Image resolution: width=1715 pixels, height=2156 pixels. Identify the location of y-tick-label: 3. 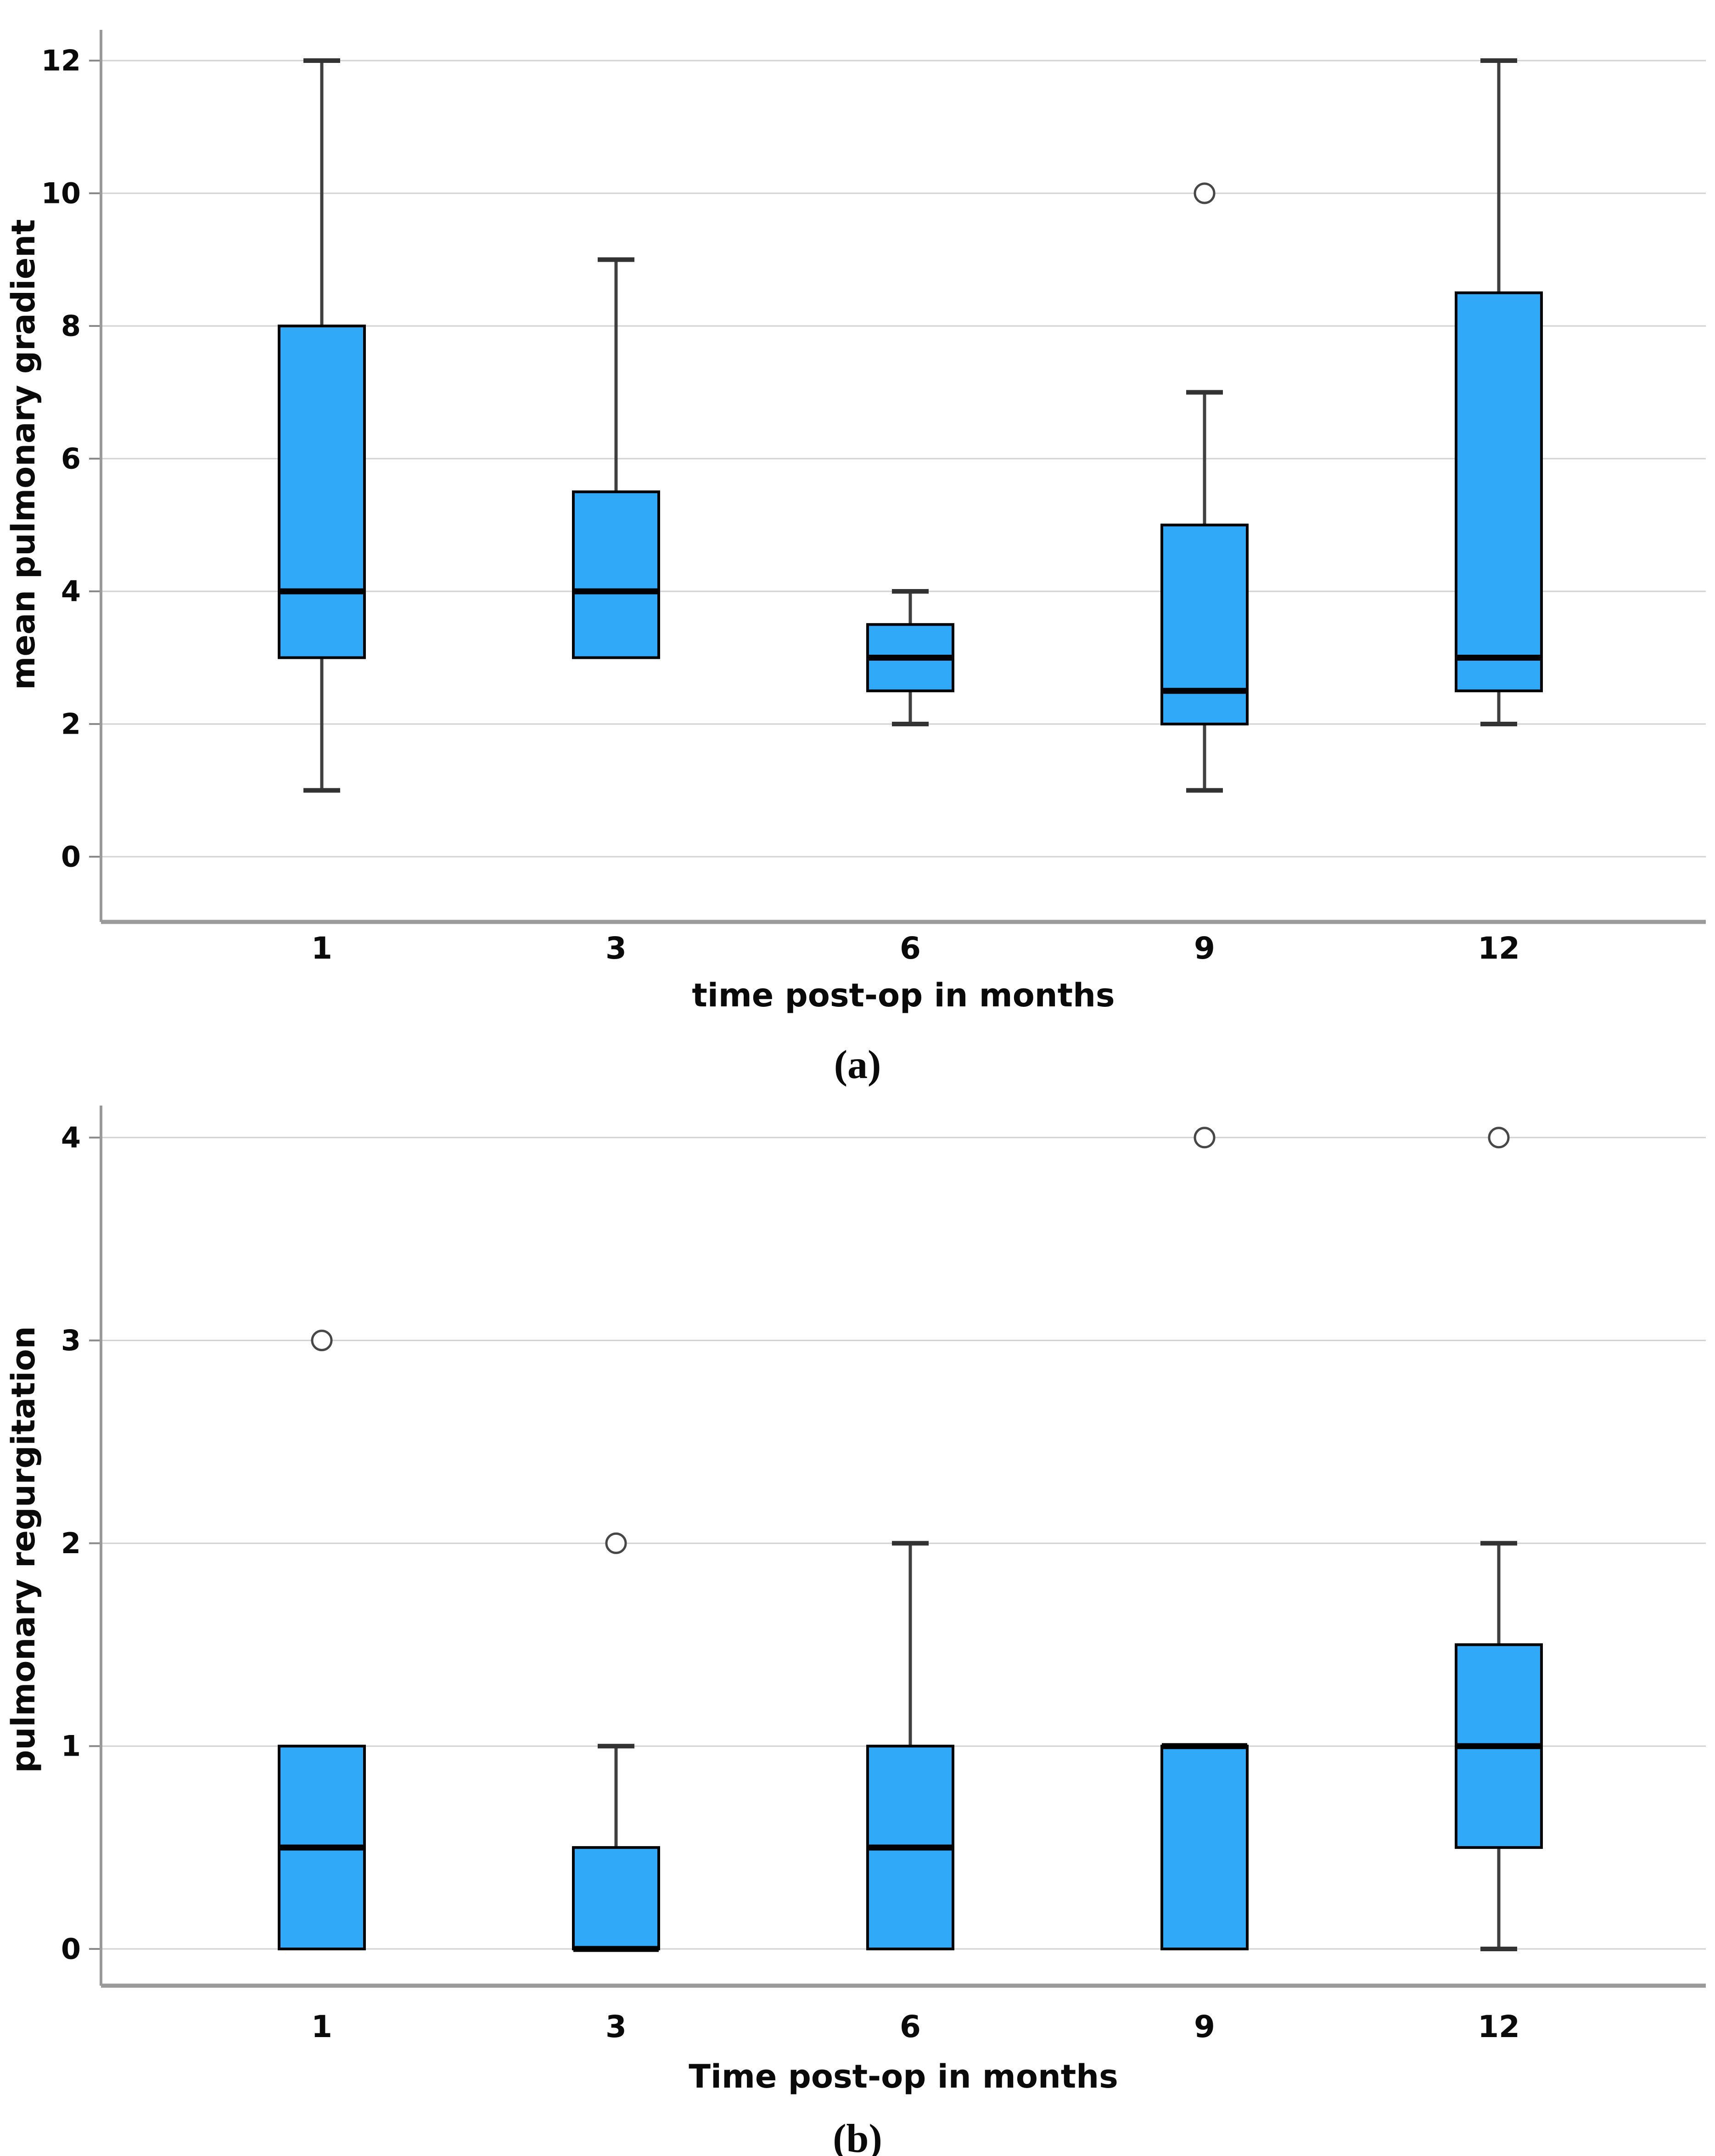
(71, 1341).